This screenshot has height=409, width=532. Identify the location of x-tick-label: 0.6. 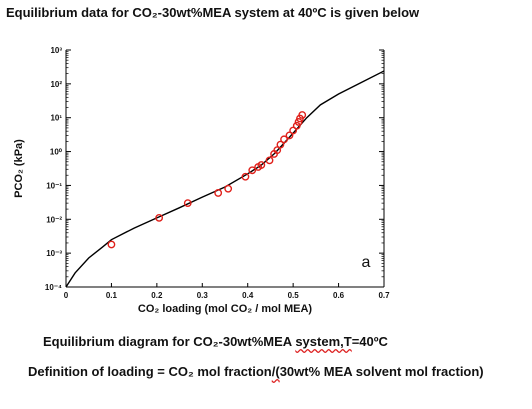
(339, 295).